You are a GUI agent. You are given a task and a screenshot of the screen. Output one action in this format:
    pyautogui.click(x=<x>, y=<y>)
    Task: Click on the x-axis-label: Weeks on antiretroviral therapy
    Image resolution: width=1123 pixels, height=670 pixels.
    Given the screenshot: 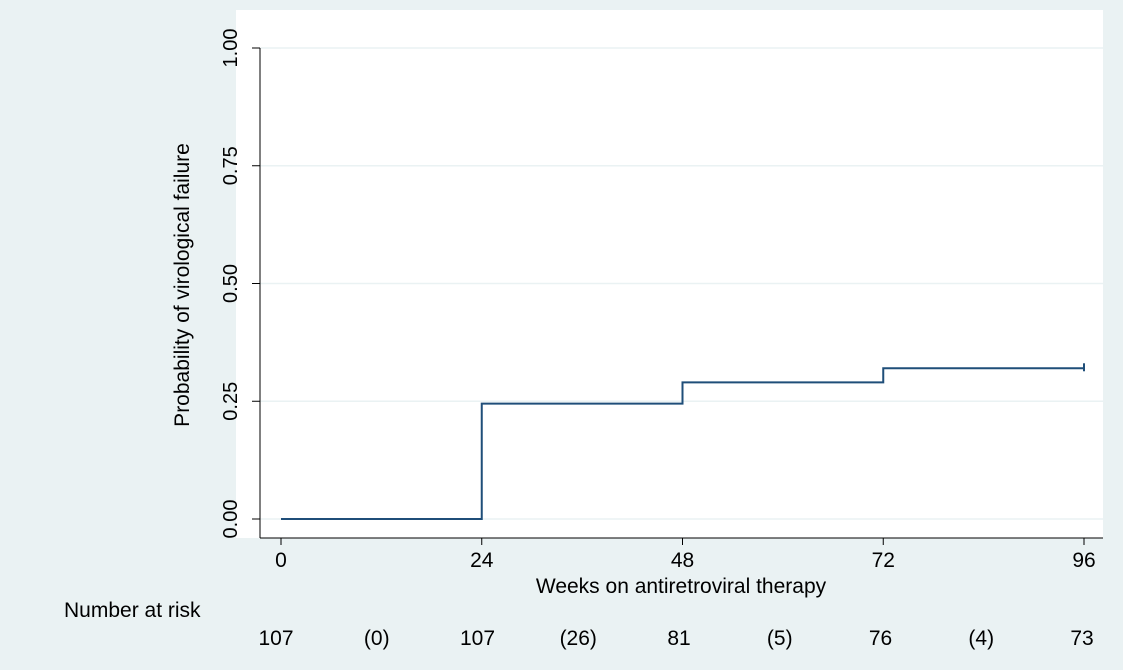 What is the action you would take?
    pyautogui.click(x=681, y=586)
    